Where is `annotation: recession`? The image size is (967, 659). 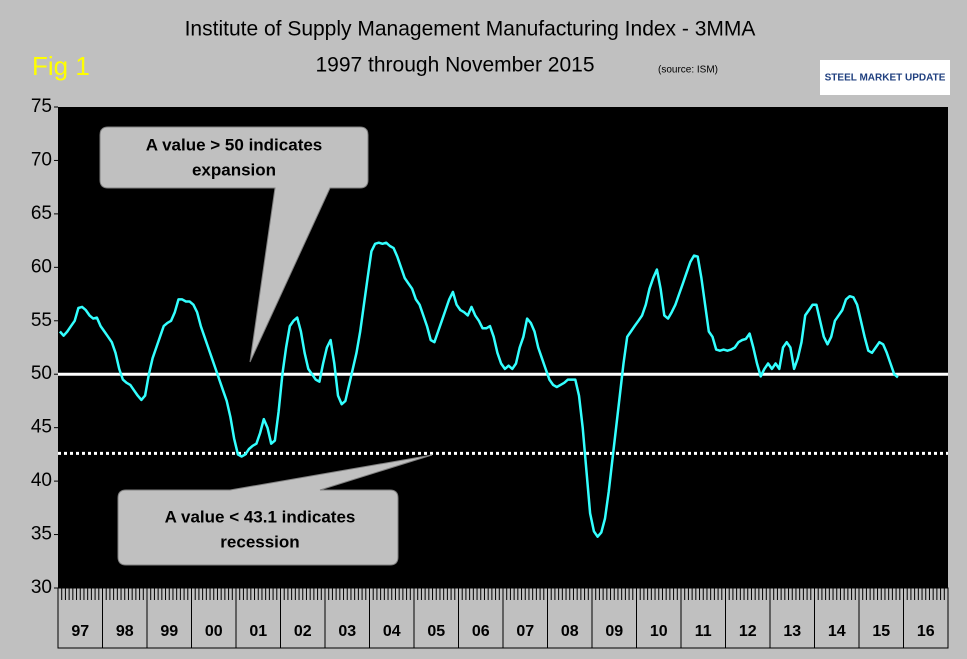 annotation: recession is located at coordinates (259, 541).